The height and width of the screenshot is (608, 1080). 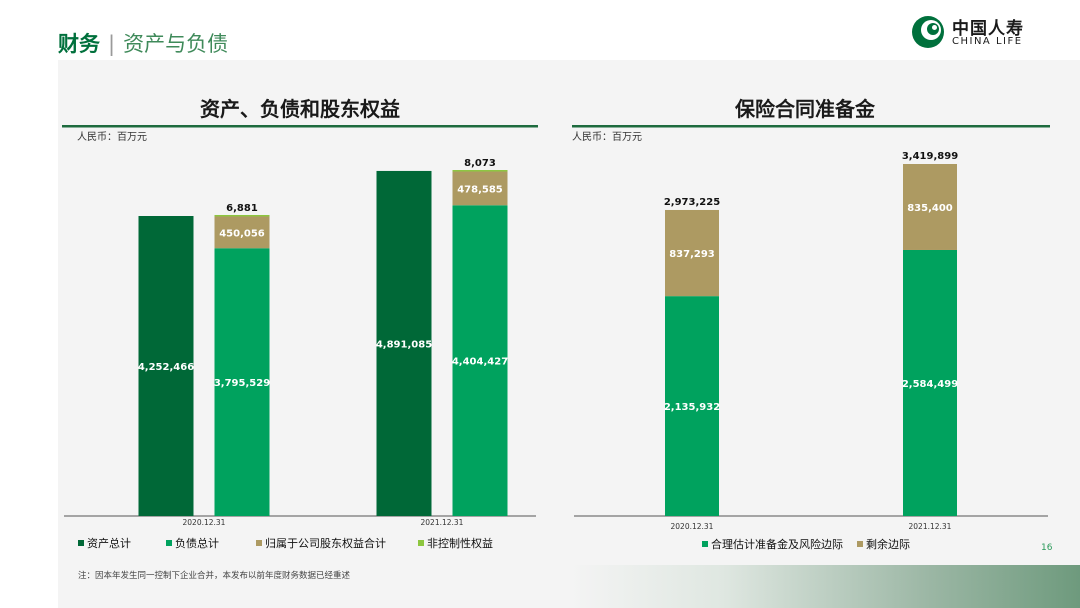 What do you see at coordinates (109, 543) in the screenshot?
I see `legend-label: 资产总计` at bounding box center [109, 543].